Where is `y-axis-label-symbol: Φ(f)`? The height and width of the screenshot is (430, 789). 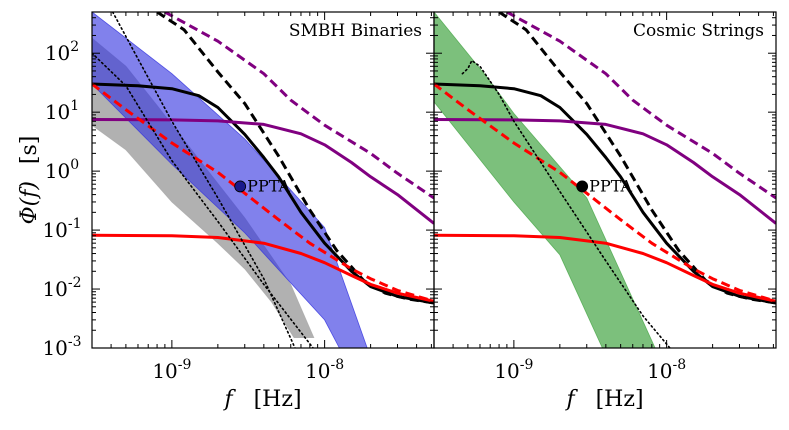
y-axis-label-symbol: Φ(f) is located at coordinates (29, 202).